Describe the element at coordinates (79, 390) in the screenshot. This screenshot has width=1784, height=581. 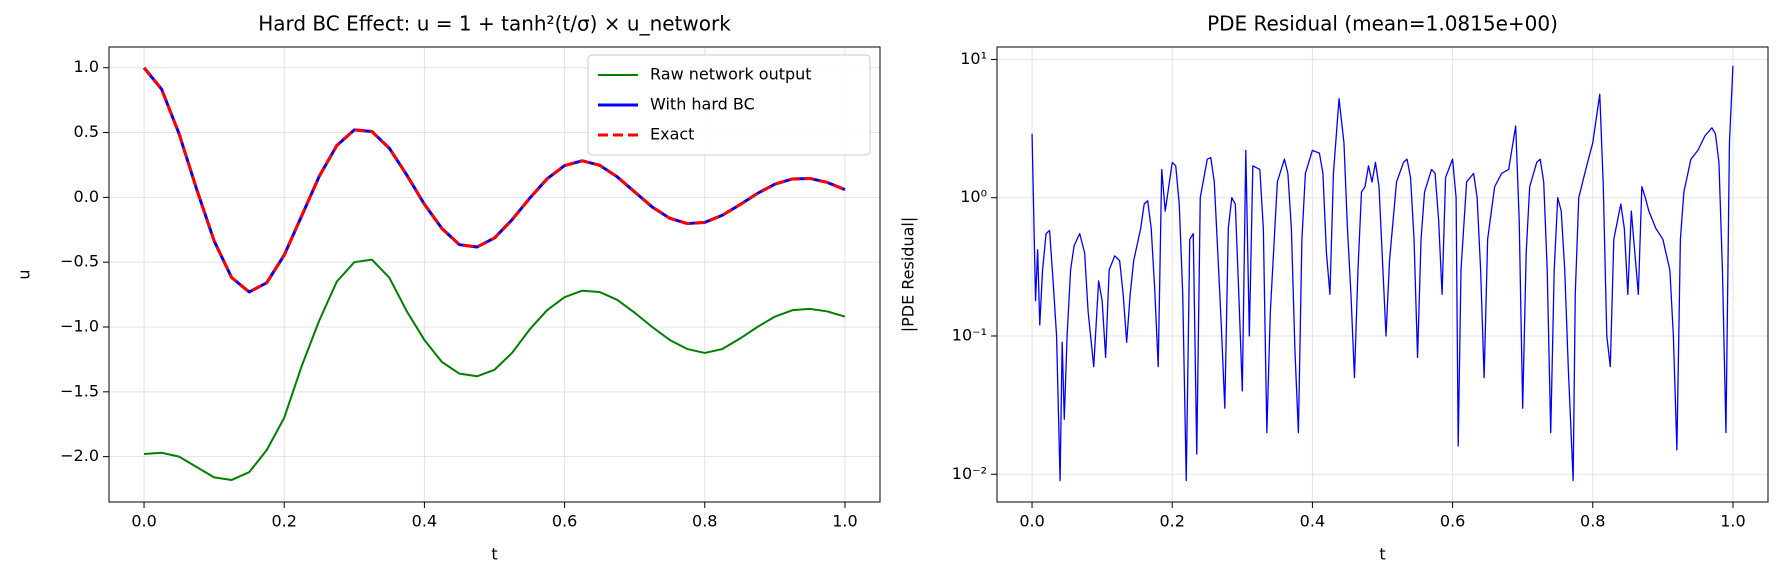
I see `y-tick-label: −1.5` at that location.